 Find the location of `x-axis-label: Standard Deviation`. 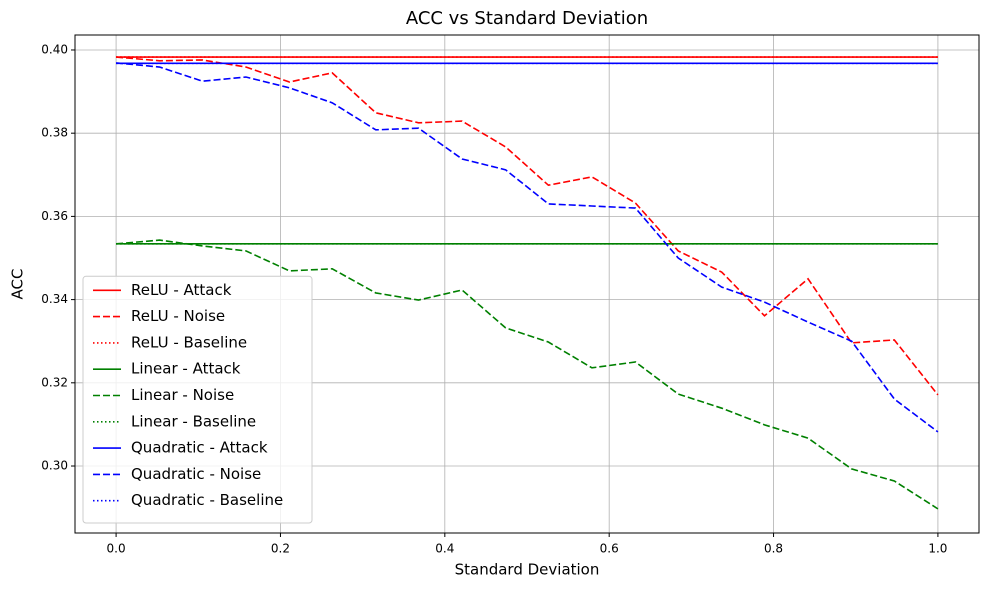

x-axis-label: Standard Deviation is located at coordinates (527, 570).